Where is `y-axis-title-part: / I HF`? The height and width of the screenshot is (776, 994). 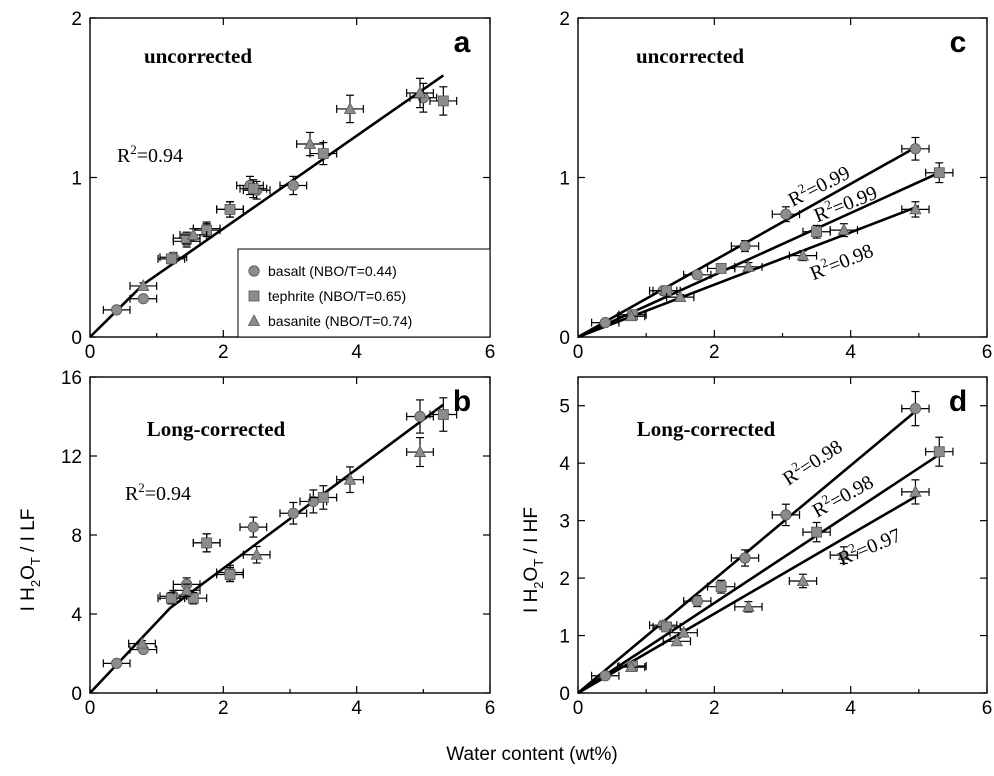 y-axis-title-part: / I HF is located at coordinates (531, 533).